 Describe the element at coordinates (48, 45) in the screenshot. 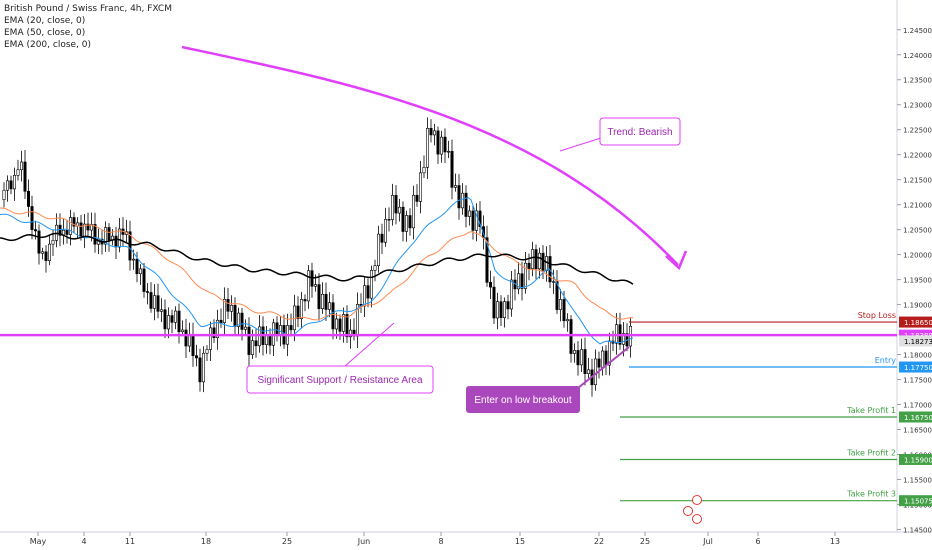

I see `legend-ema200: EMA (200, close, 0)` at that location.